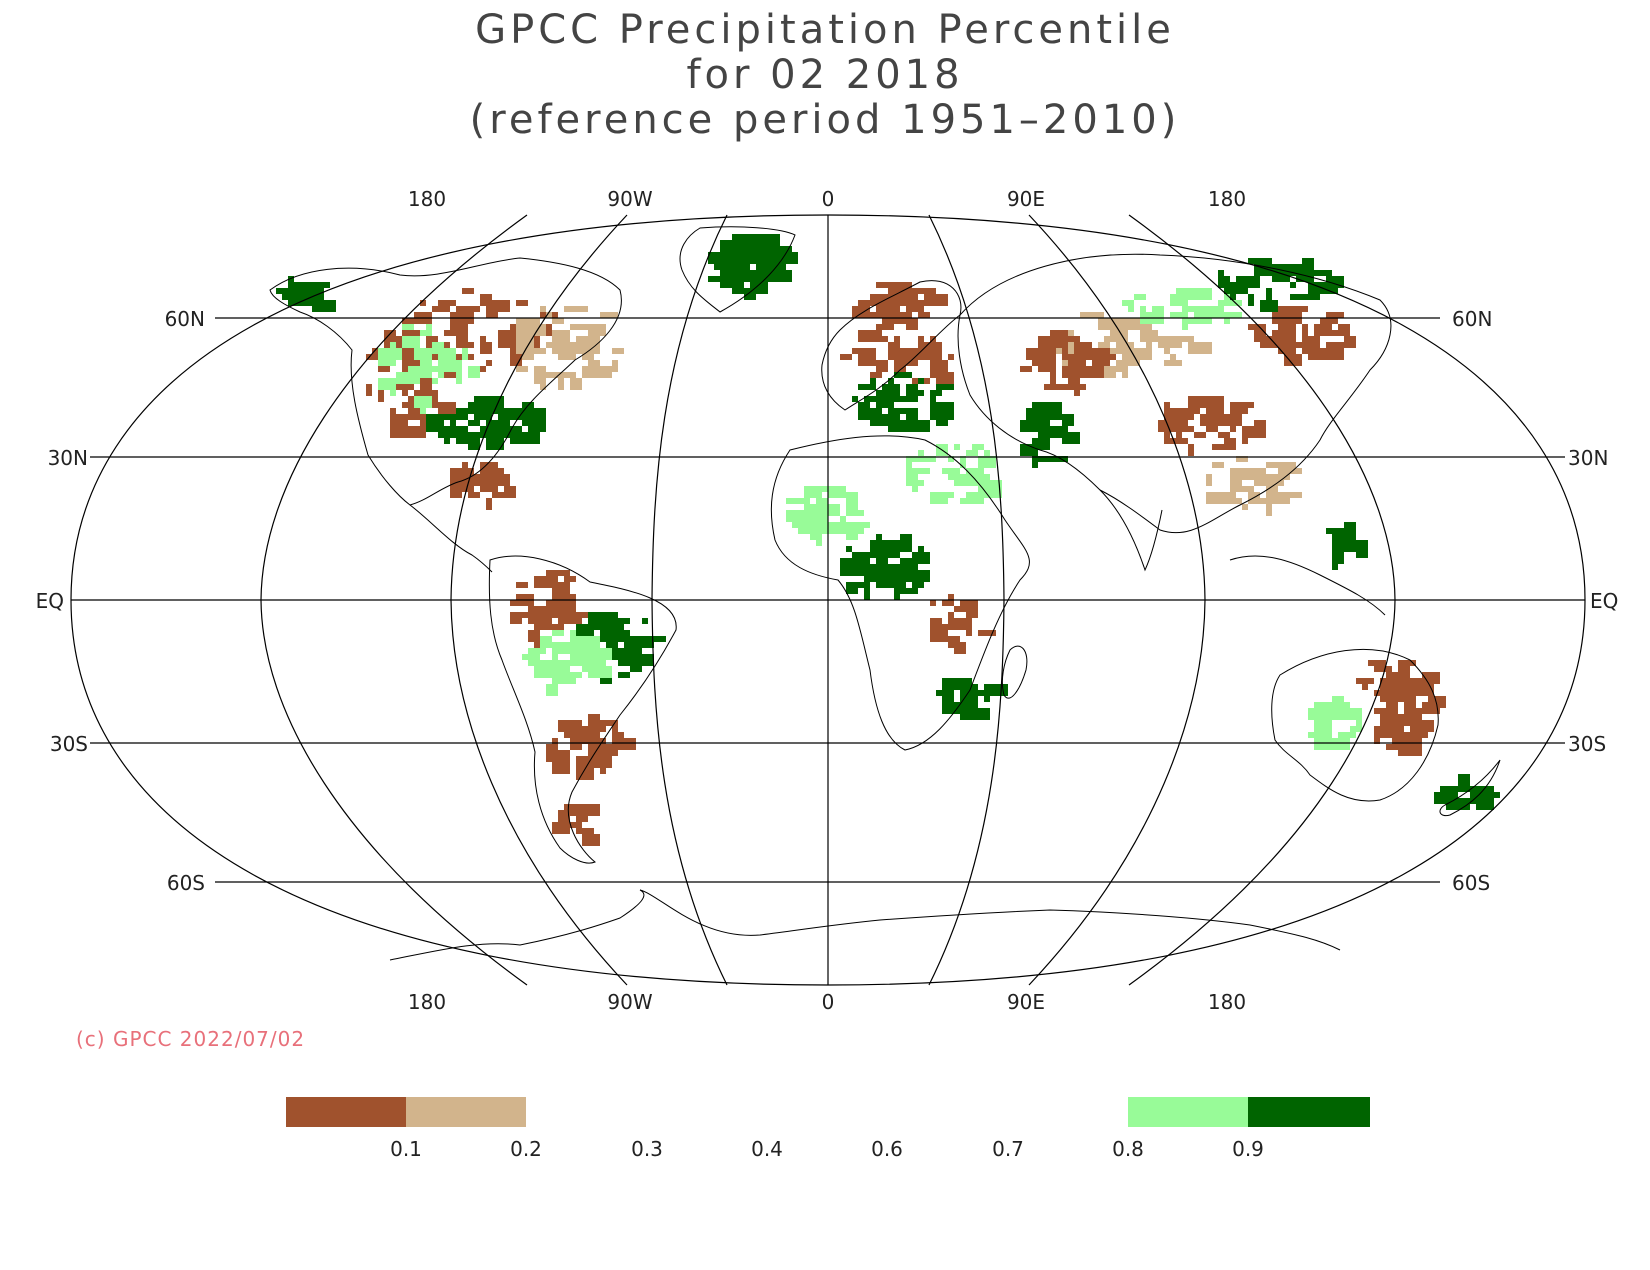 The image size is (1650, 1270). Describe the element at coordinates (120, 601) in the screenshot. I see `latitude-labels-left: 60N 30N EQ 30S 60S` at that location.